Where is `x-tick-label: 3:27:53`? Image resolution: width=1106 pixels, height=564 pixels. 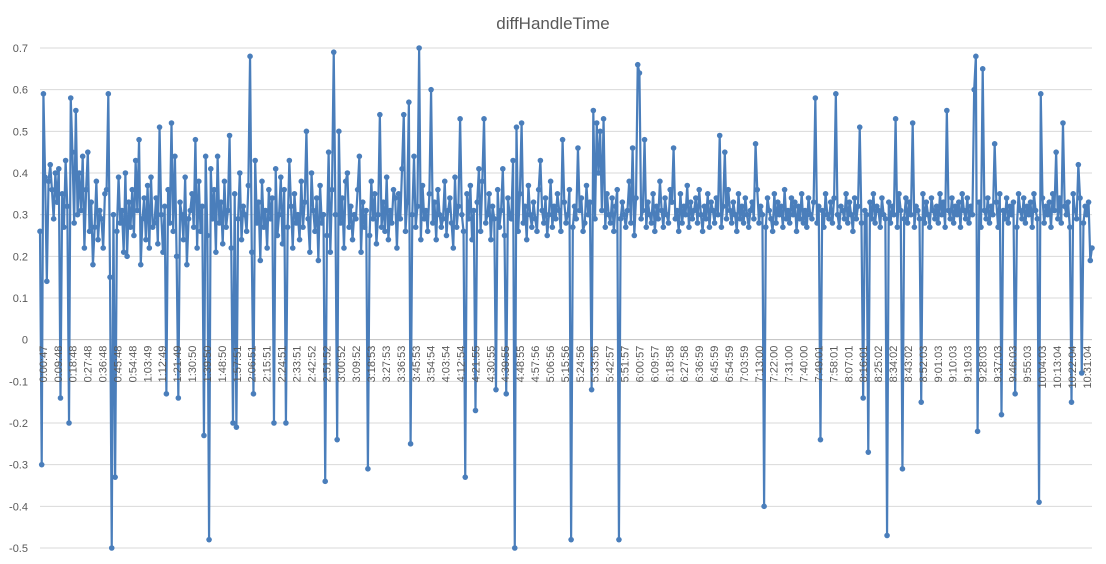
x-tick-label: 3:27:53 is located at coordinates (387, 364).